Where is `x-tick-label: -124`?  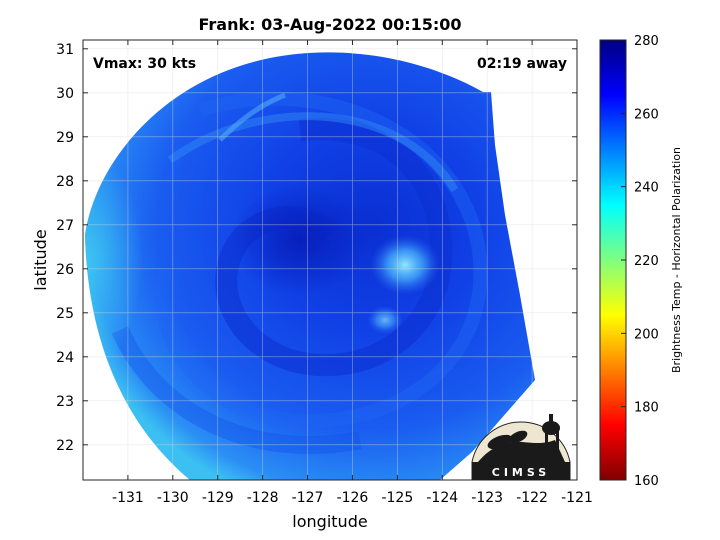 x-tick-label: -124 is located at coordinates (442, 498).